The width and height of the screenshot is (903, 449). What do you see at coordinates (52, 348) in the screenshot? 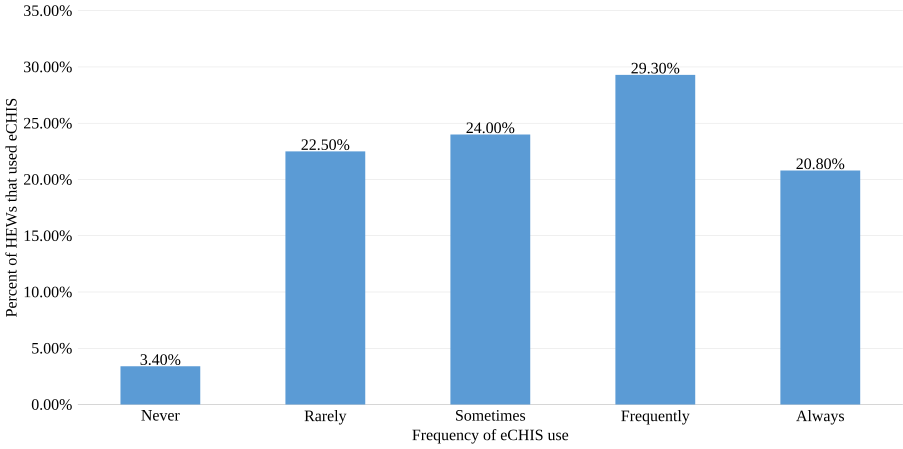
I see `y-tick-label: 5.00%` at bounding box center [52, 348].